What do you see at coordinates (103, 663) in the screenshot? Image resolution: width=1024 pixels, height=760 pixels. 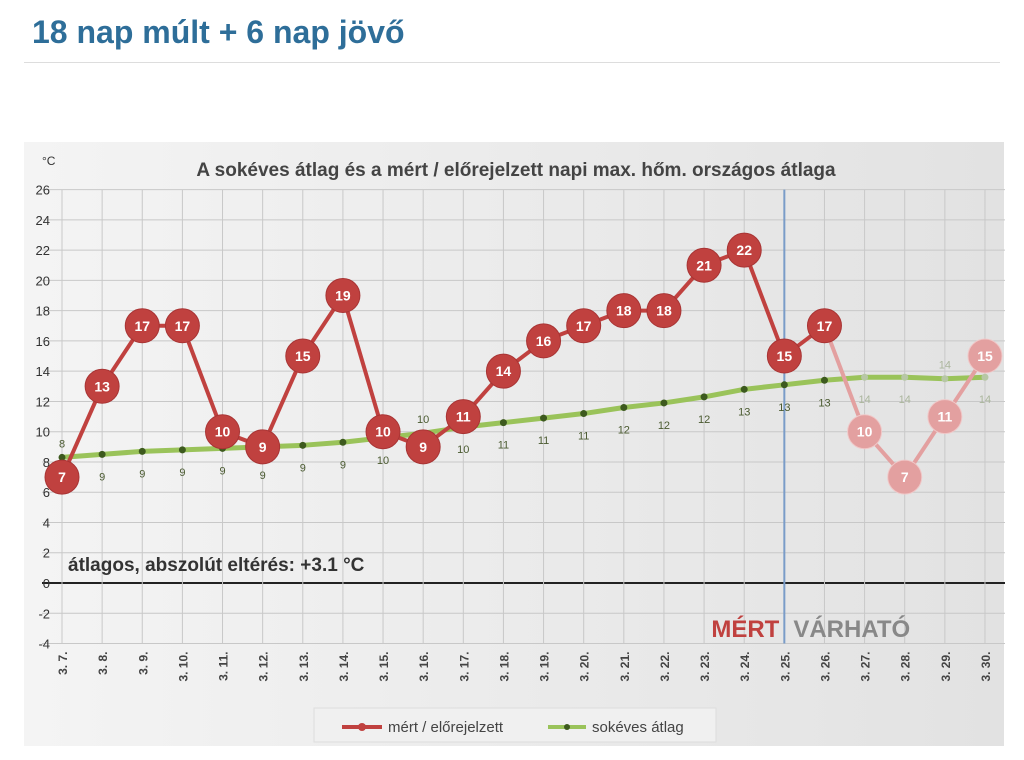 I see `x-tick-label: 3. 8.` at bounding box center [103, 663].